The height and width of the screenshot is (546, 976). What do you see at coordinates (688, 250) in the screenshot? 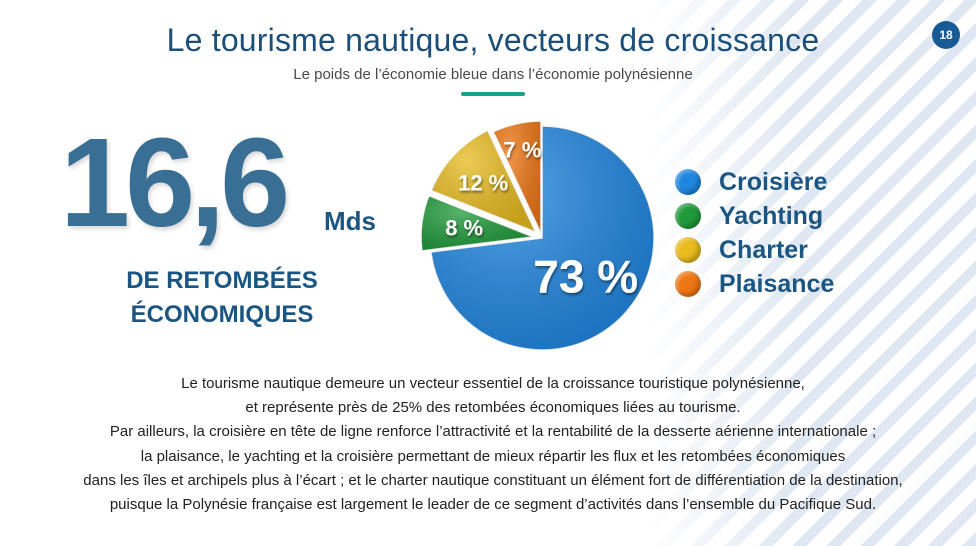
I see `legend-swatch-charter` at bounding box center [688, 250].